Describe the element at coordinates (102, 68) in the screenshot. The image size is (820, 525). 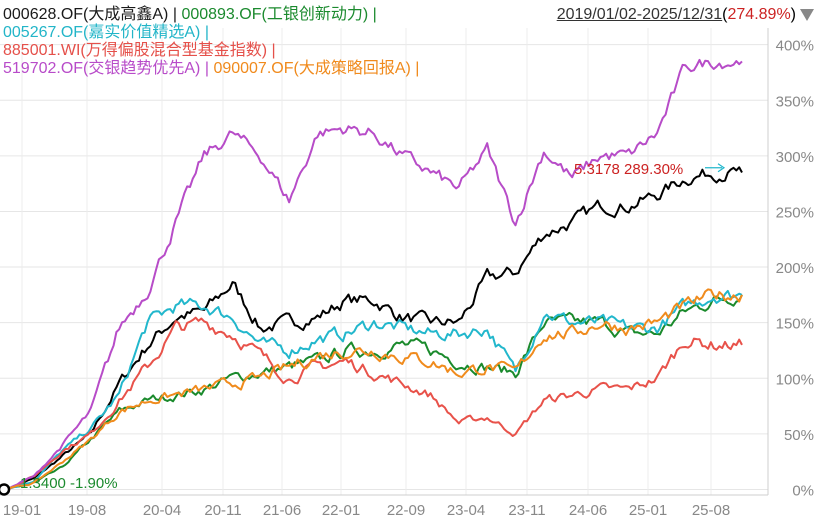
I see `legend-item-519702: 519702.OF(交银趋势优先A)` at that location.